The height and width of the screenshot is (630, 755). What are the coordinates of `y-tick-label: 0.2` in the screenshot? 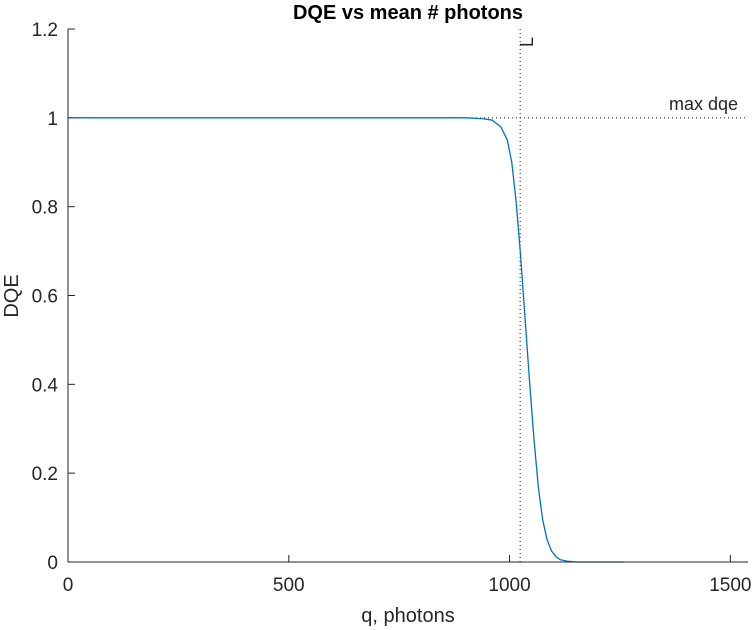 It's located at (45, 474).